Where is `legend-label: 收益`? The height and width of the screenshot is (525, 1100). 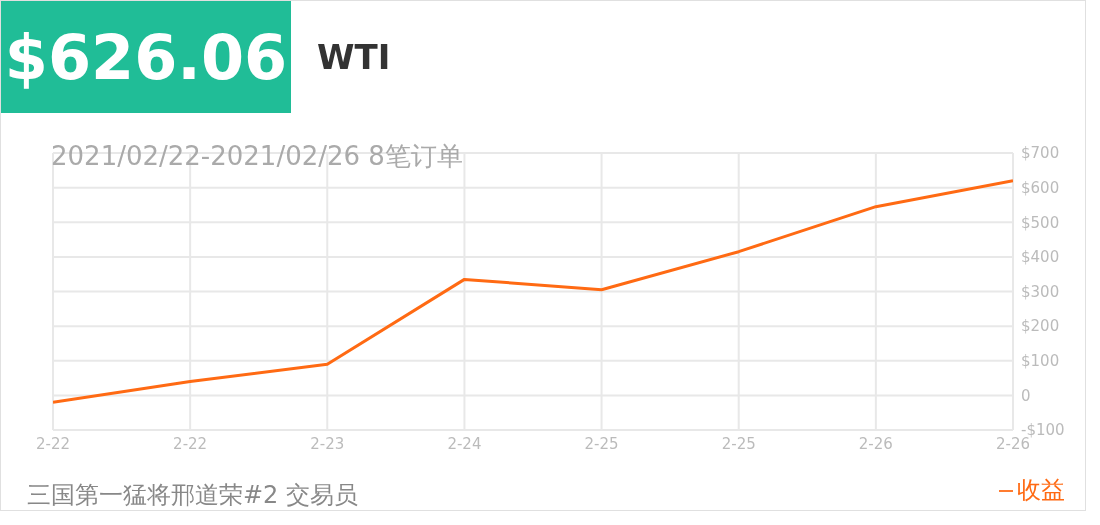 legend-label: 收益 is located at coordinates (1041, 490).